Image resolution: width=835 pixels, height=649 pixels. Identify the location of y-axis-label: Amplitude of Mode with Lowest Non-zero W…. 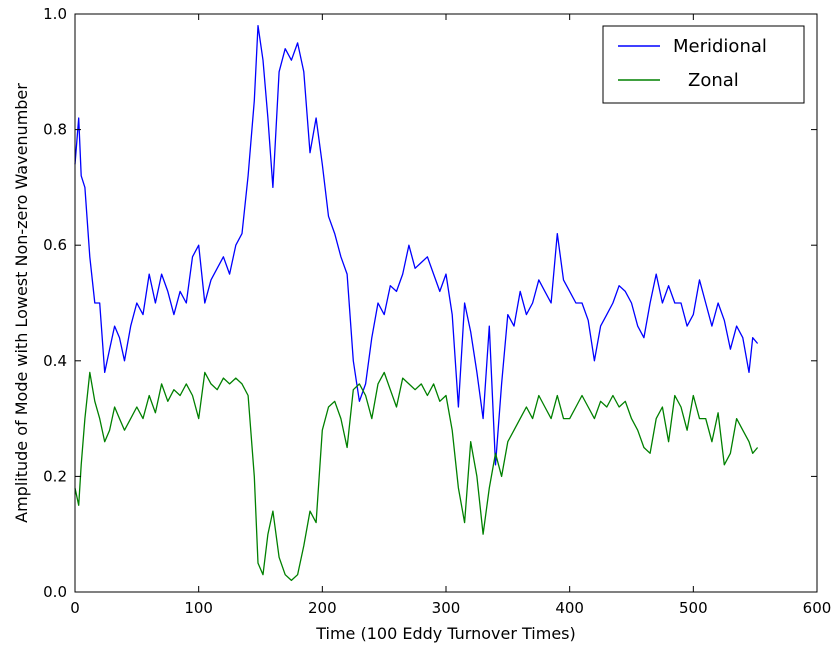
(21, 303).